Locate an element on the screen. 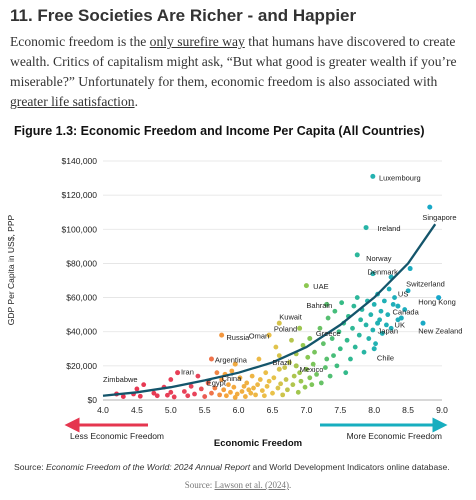 This screenshot has height=500, width=476. y-axis-title: GDP Per Capita in US$, PPP is located at coordinates (11, 269).